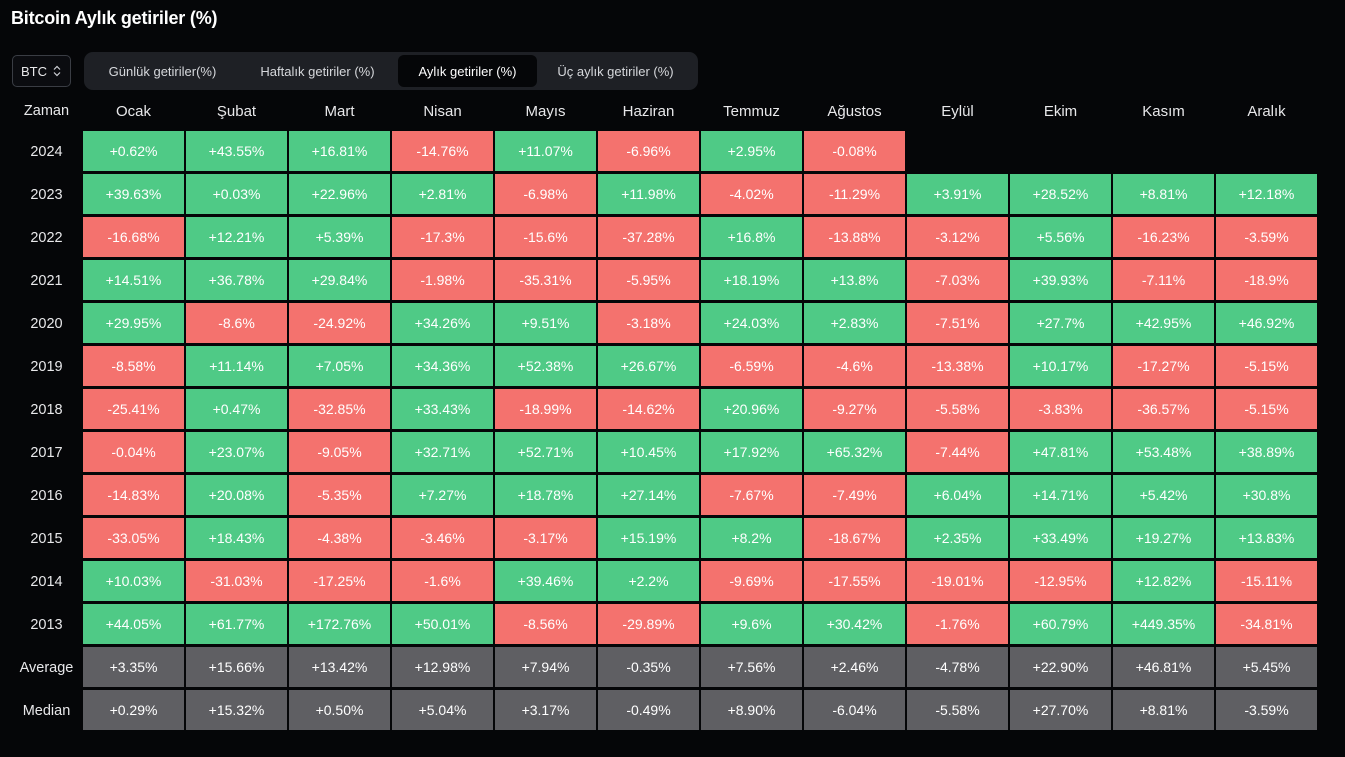 Image resolution: width=1345 pixels, height=757 pixels. Describe the element at coordinates (957, 151) in the screenshot. I see `empty-cell` at that location.